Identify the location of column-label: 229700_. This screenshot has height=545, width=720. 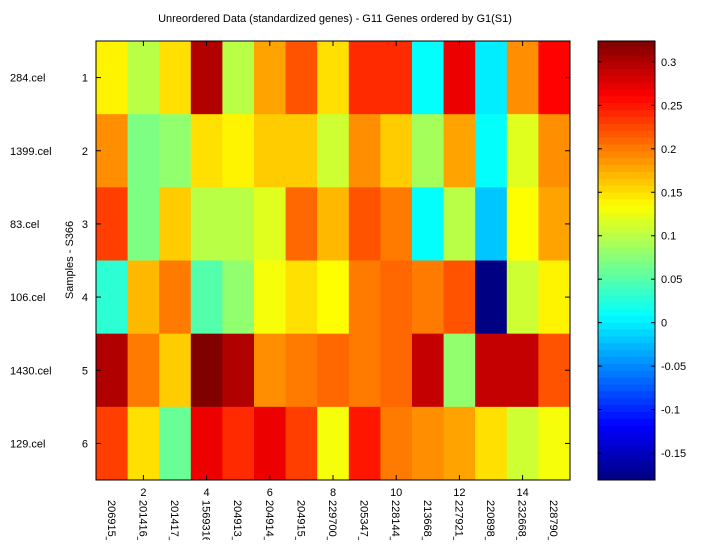
(332, 520).